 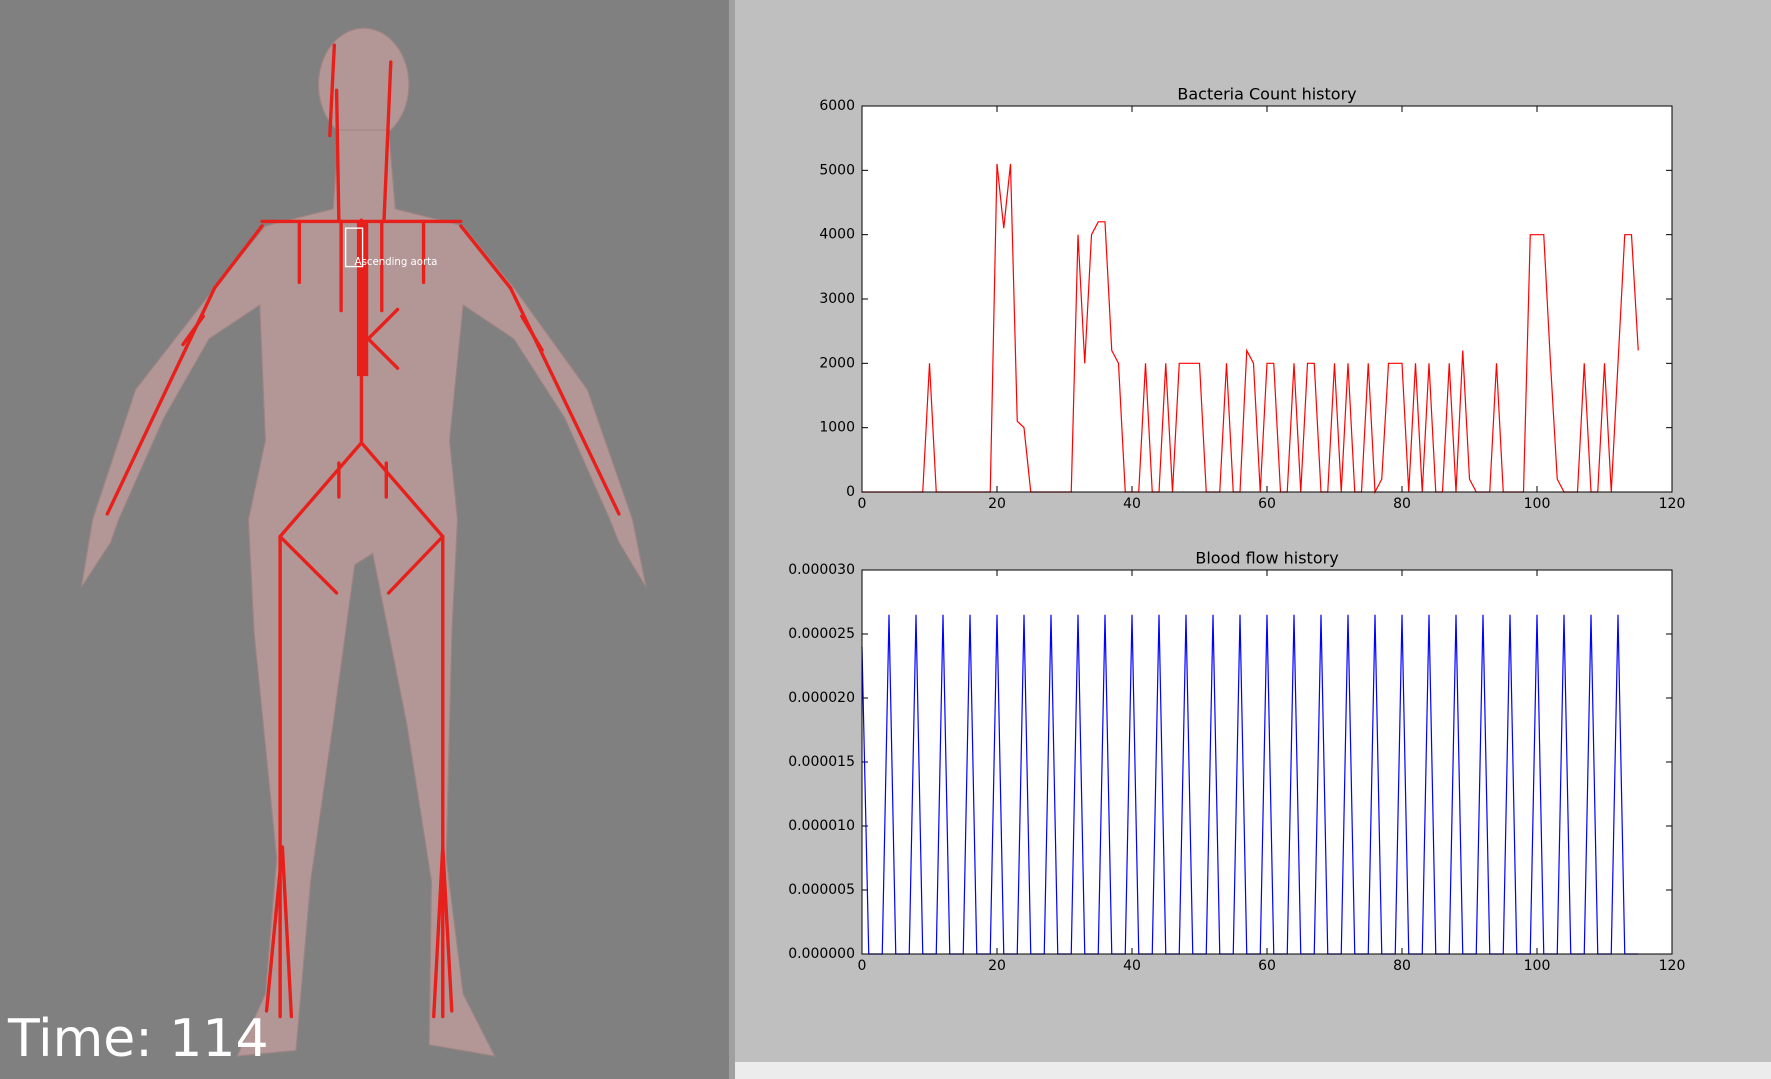 I want to click on y-tick-label: 0, so click(x=850, y=492).